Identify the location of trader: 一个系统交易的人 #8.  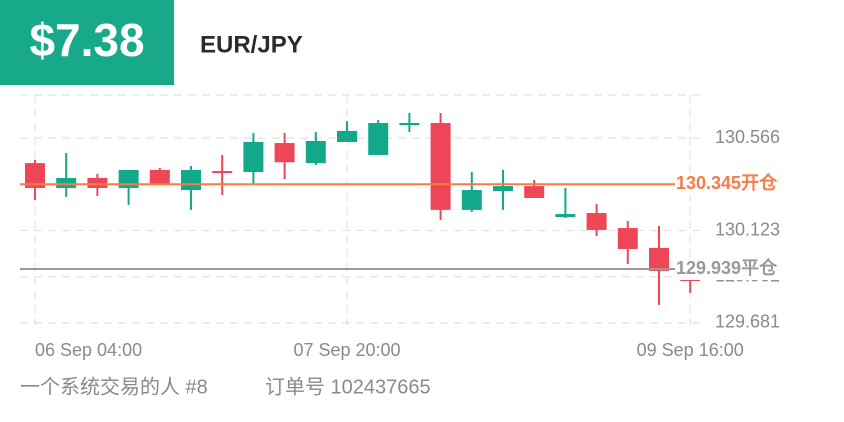
(114, 386).